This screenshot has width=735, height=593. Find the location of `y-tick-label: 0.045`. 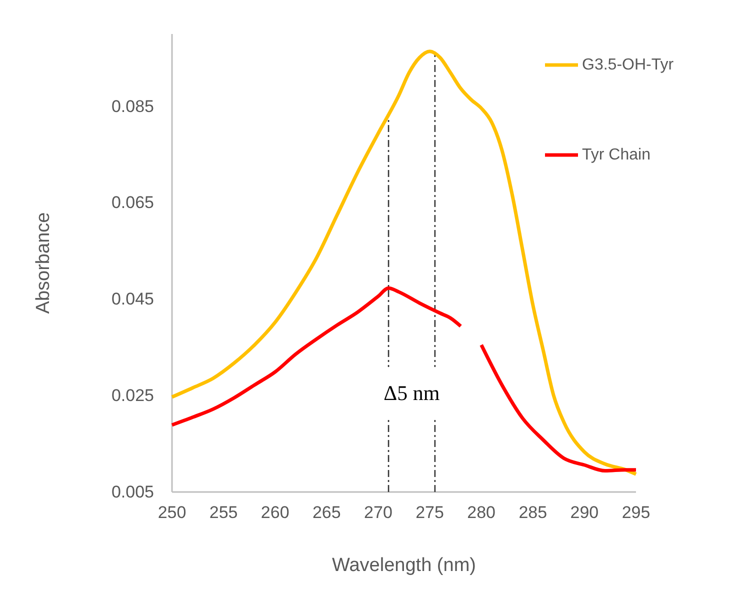

y-tick-label: 0.045 is located at coordinates (132, 299).